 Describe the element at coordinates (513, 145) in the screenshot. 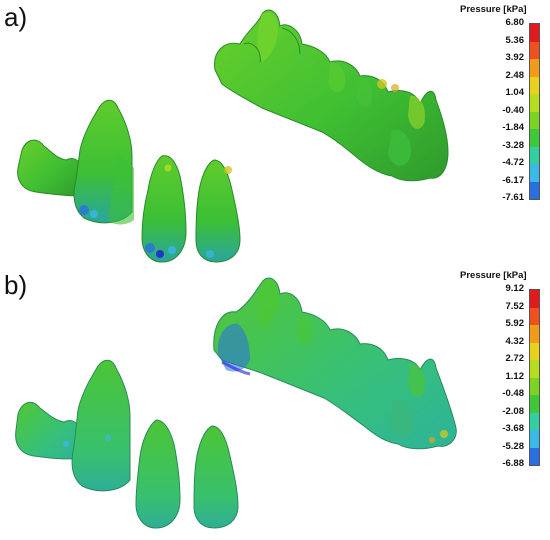

I see `legend-tick-label: -3.28` at that location.